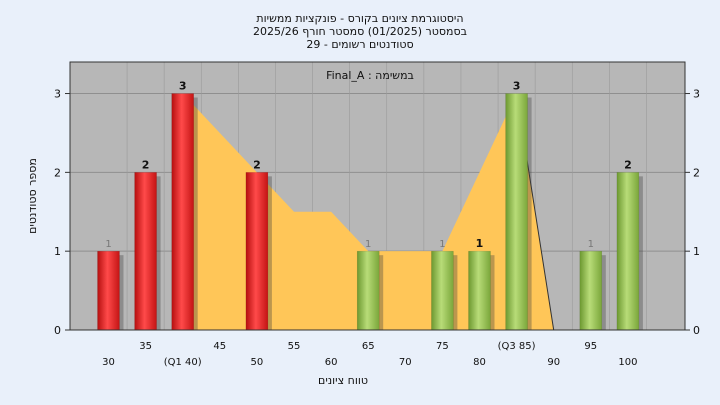  Describe the element at coordinates (57, 94) in the screenshot. I see `y-tick-label: 3` at that location.